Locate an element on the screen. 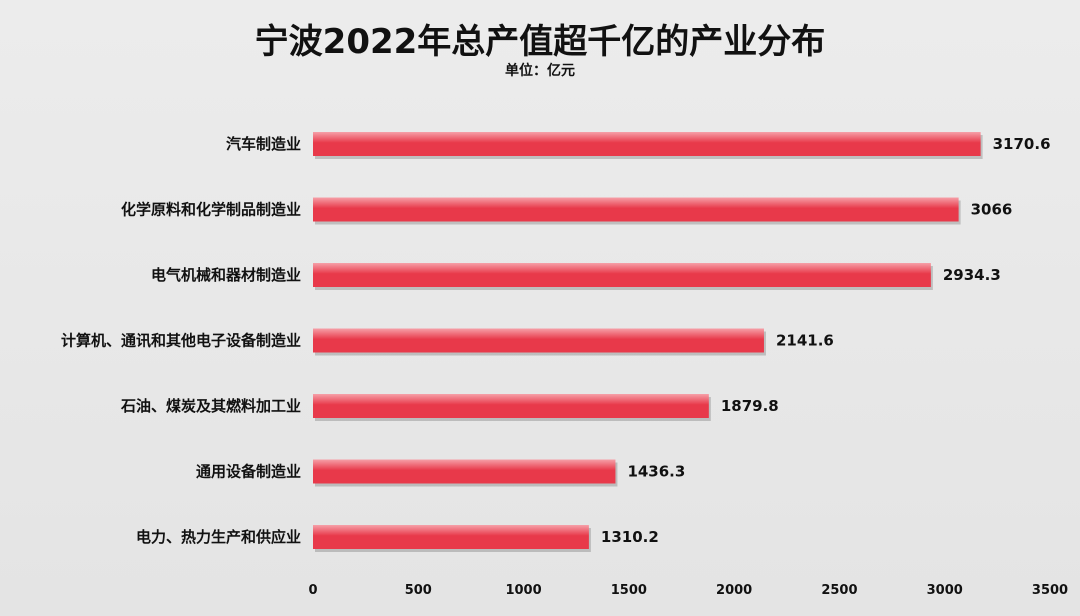 The height and width of the screenshot is (616, 1080). x-tick-label: 500 is located at coordinates (418, 590).